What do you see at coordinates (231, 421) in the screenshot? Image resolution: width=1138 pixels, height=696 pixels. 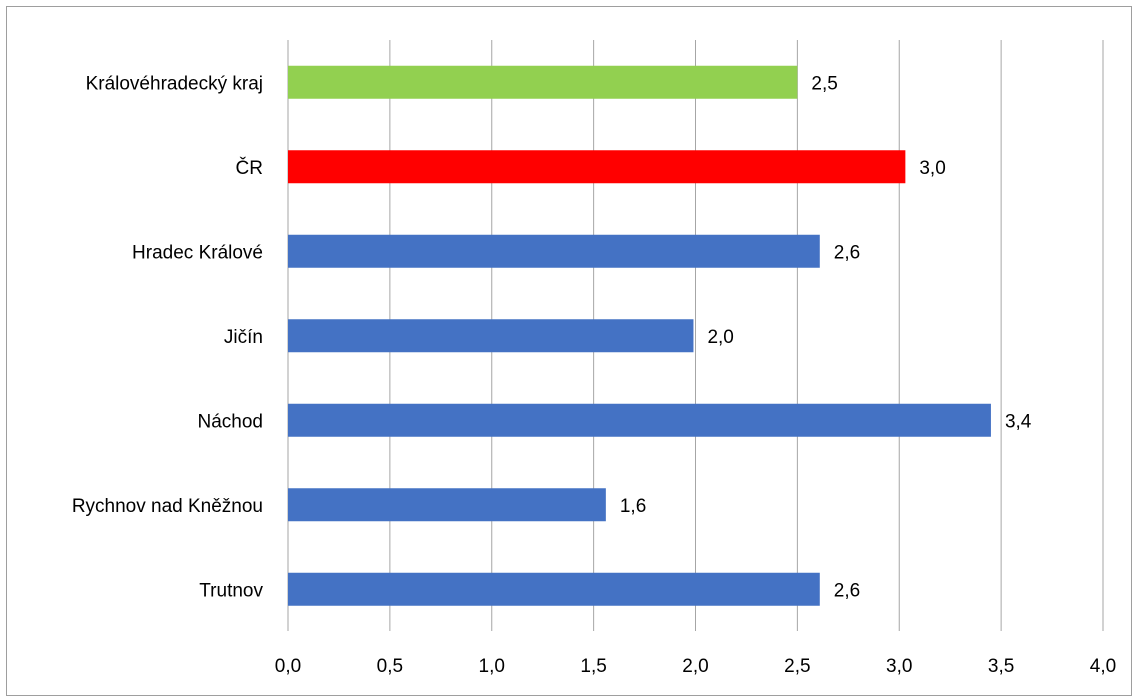 I see `category-label: Náchod` at bounding box center [231, 421].